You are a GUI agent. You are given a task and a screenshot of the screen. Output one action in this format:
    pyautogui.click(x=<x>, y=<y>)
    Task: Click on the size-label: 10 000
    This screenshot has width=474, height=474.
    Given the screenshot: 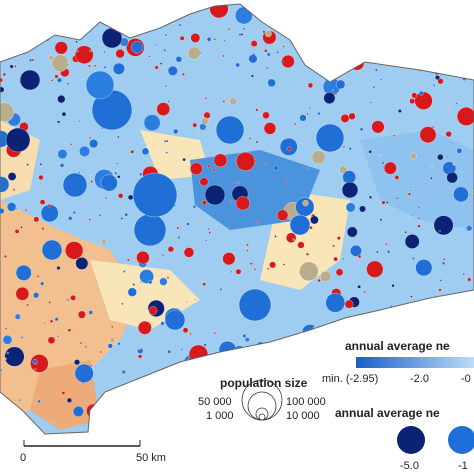 What is the action you would take?
    pyautogui.click(x=303, y=416)
    